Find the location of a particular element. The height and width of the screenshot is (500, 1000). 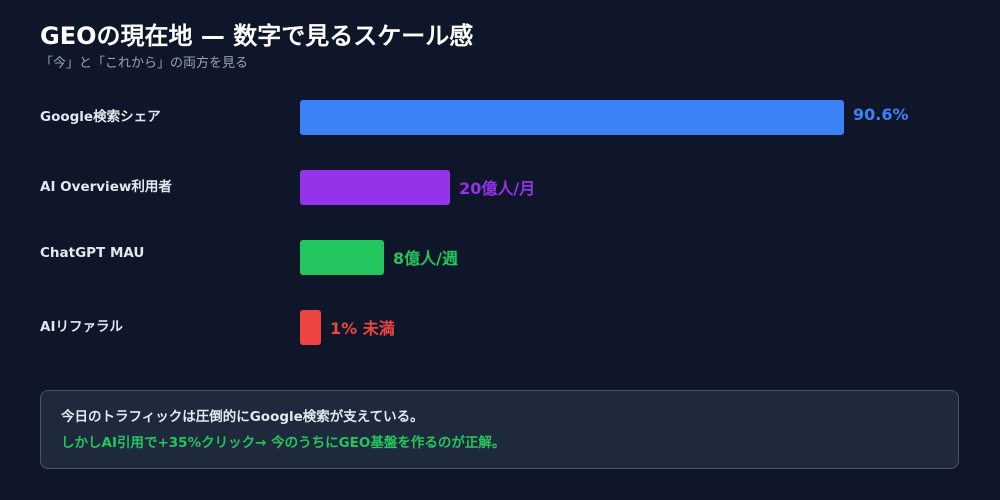

value-label: 8億人/週 is located at coordinates (426, 258).